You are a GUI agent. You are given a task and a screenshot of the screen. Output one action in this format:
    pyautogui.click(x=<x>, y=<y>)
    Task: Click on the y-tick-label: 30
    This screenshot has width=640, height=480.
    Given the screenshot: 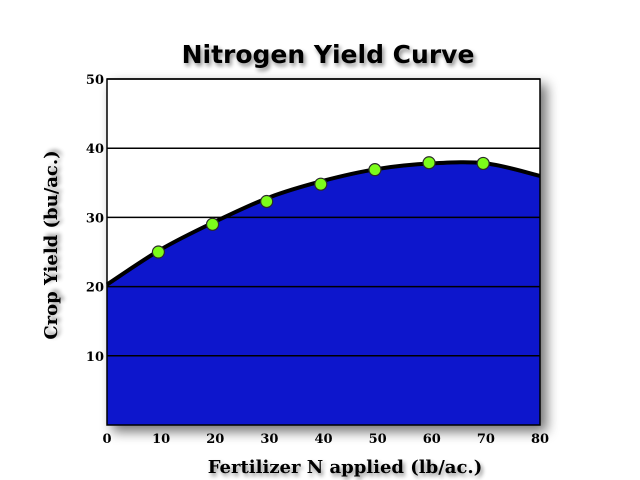 What is the action you would take?
    pyautogui.click(x=95, y=218)
    